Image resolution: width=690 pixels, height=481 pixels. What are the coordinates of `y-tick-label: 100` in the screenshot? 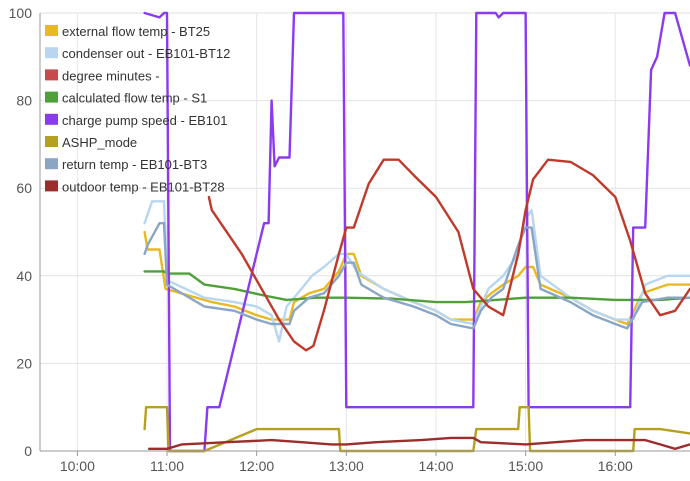 It's located at (21, 13).